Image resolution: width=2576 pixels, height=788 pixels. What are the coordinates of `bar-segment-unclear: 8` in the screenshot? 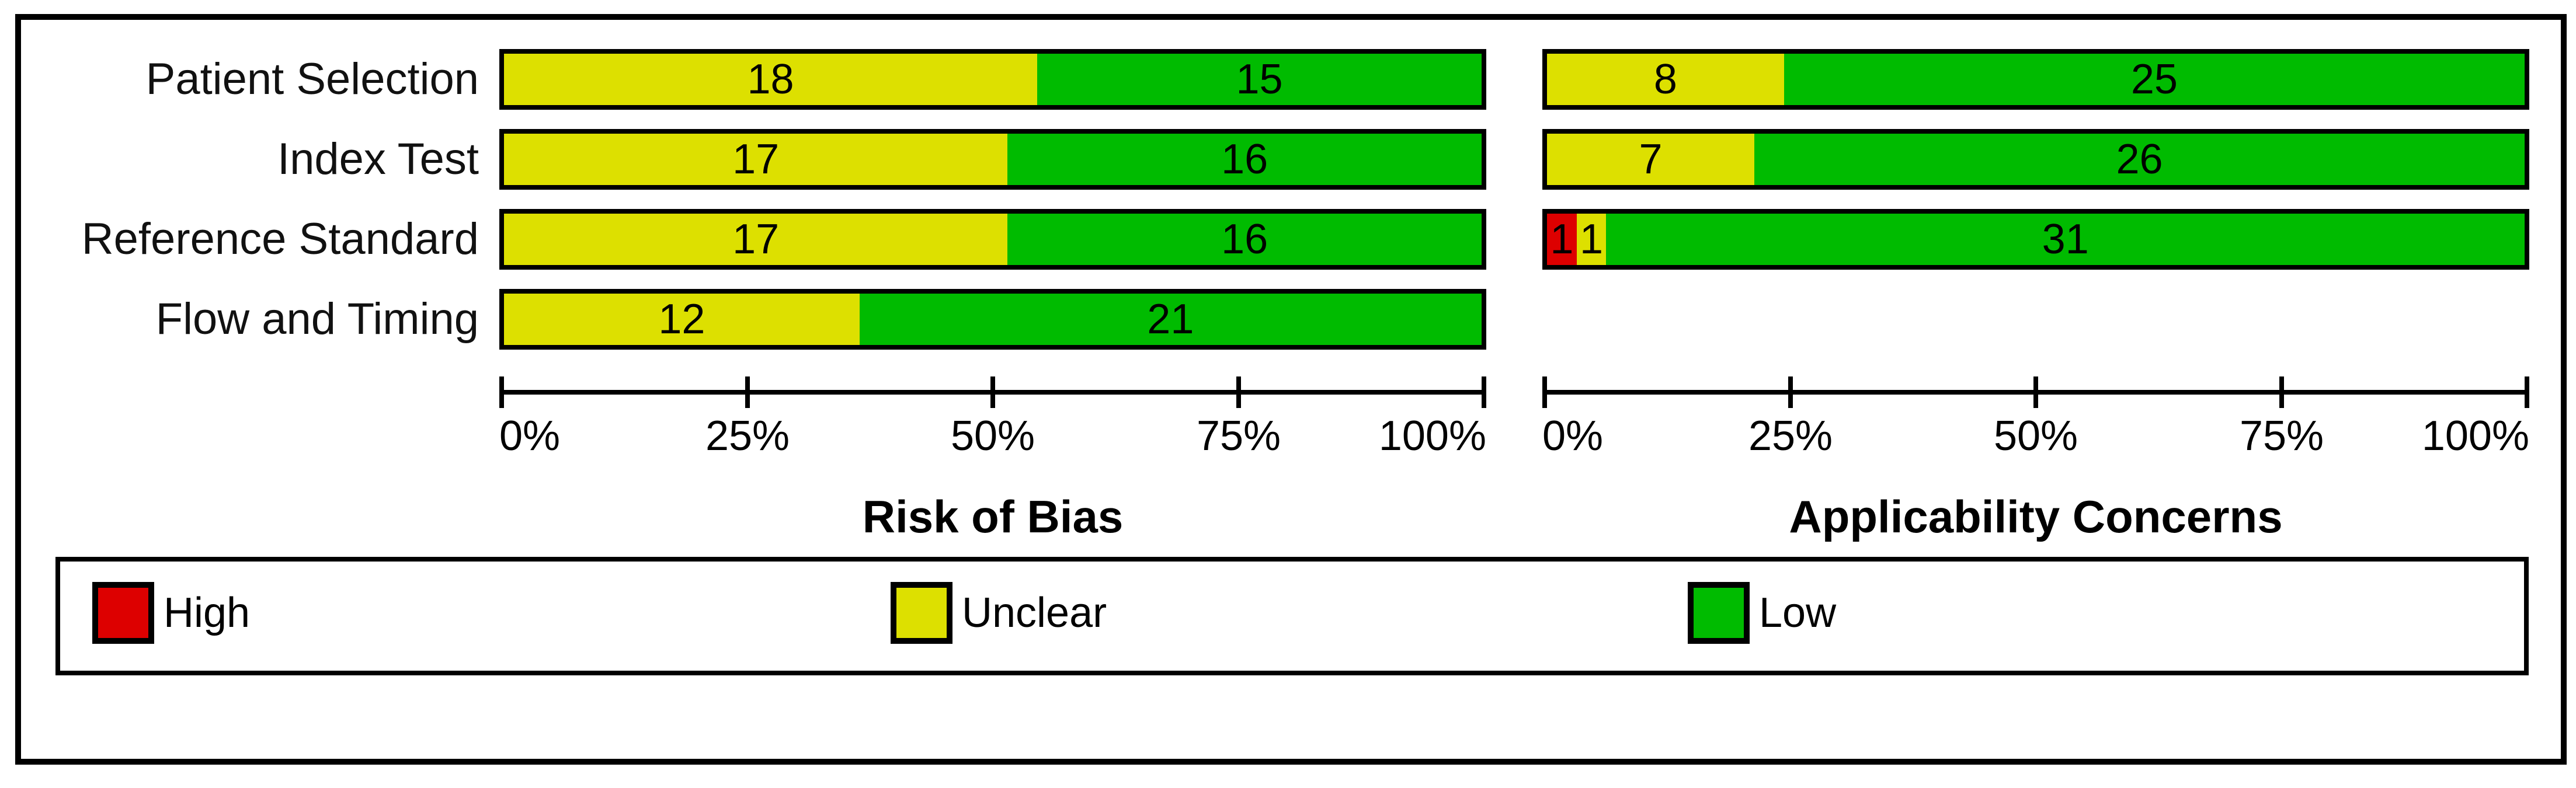 It's located at (1665, 79).